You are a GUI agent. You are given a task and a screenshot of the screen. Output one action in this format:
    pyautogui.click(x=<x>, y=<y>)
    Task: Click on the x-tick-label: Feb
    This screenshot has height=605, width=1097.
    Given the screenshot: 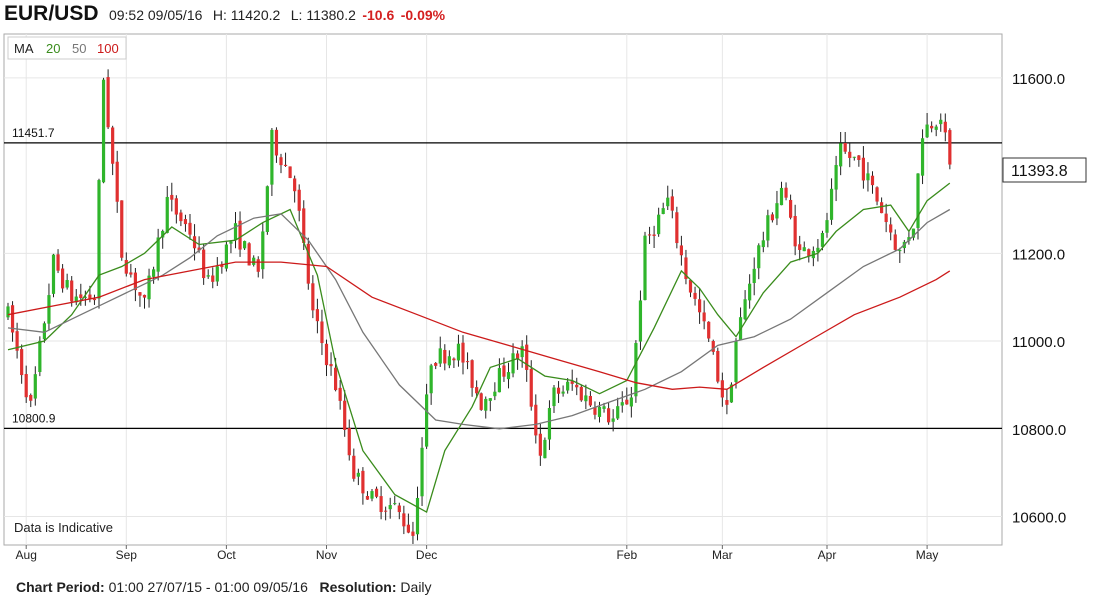 What is the action you would take?
    pyautogui.click(x=626, y=555)
    